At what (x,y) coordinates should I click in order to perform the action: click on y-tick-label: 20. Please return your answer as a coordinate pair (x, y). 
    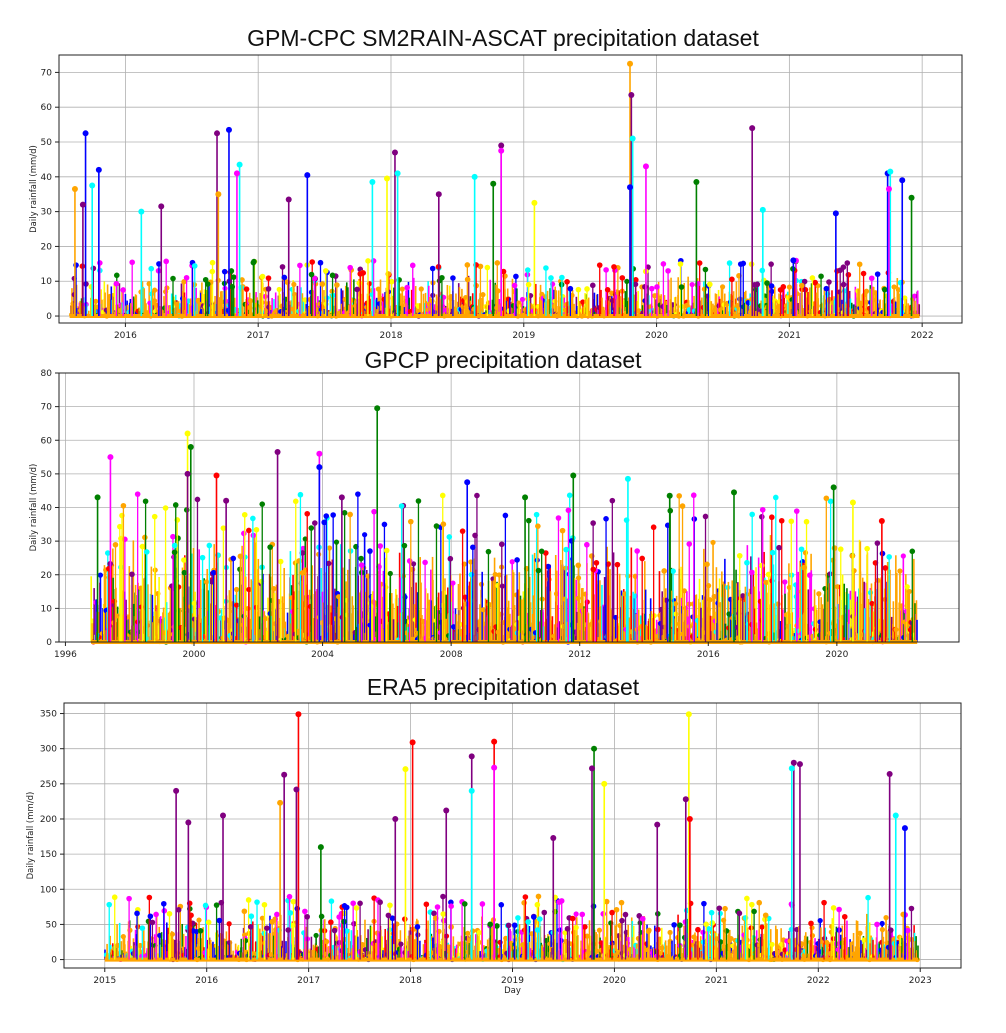
    Looking at the image, I should click on (47, 247).